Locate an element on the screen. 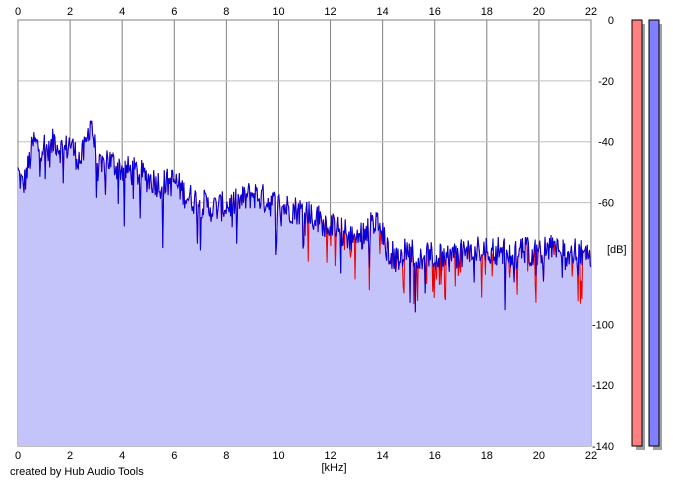 The width and height of the screenshot is (673, 486). x-tick-label-top: 14 is located at coordinates (383, 12).